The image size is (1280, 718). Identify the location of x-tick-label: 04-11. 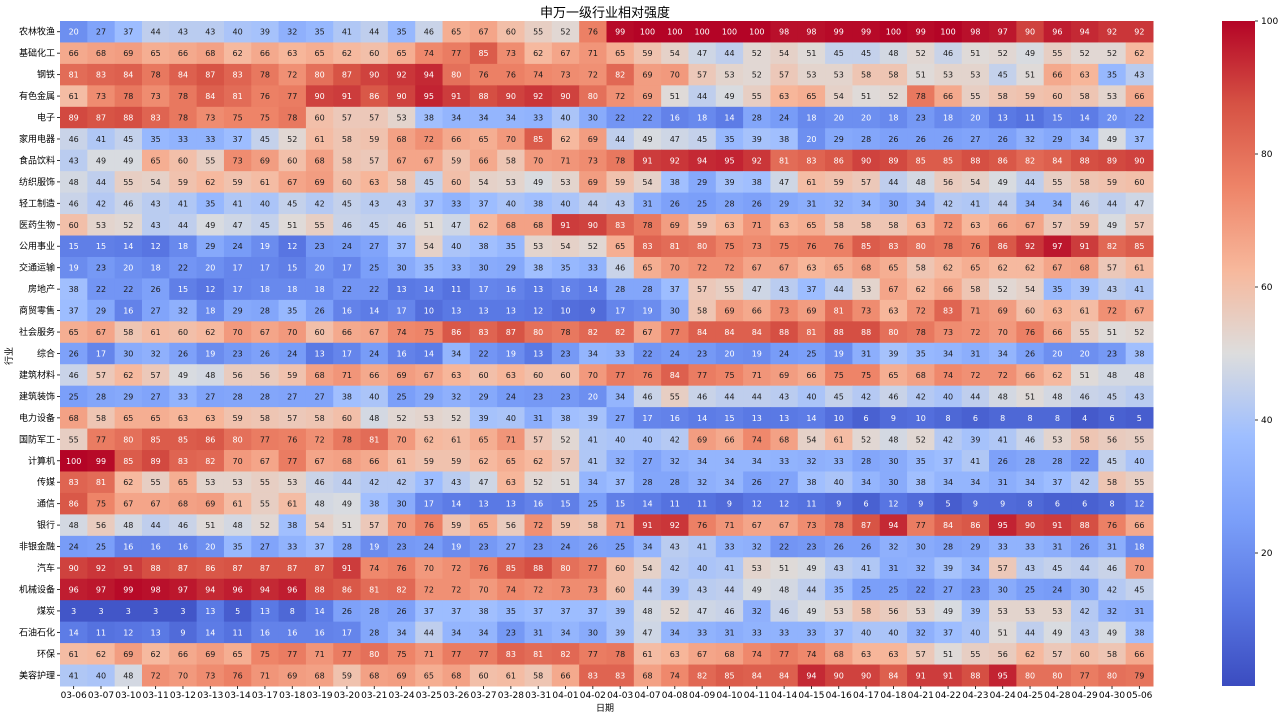
(757, 696).